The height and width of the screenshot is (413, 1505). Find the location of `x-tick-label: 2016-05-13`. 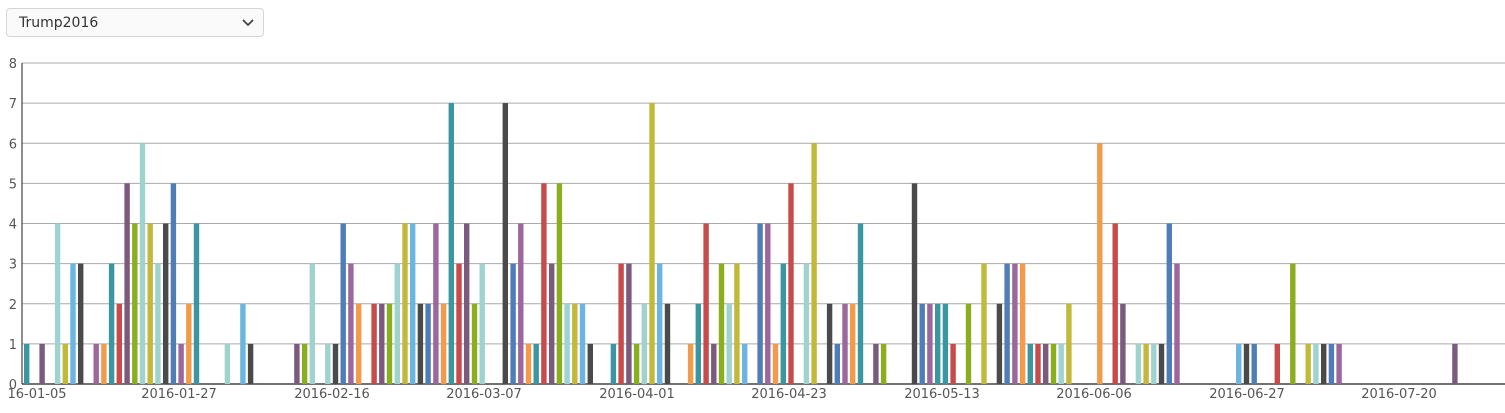

x-tick-label: 2016-05-13 is located at coordinates (942, 394).